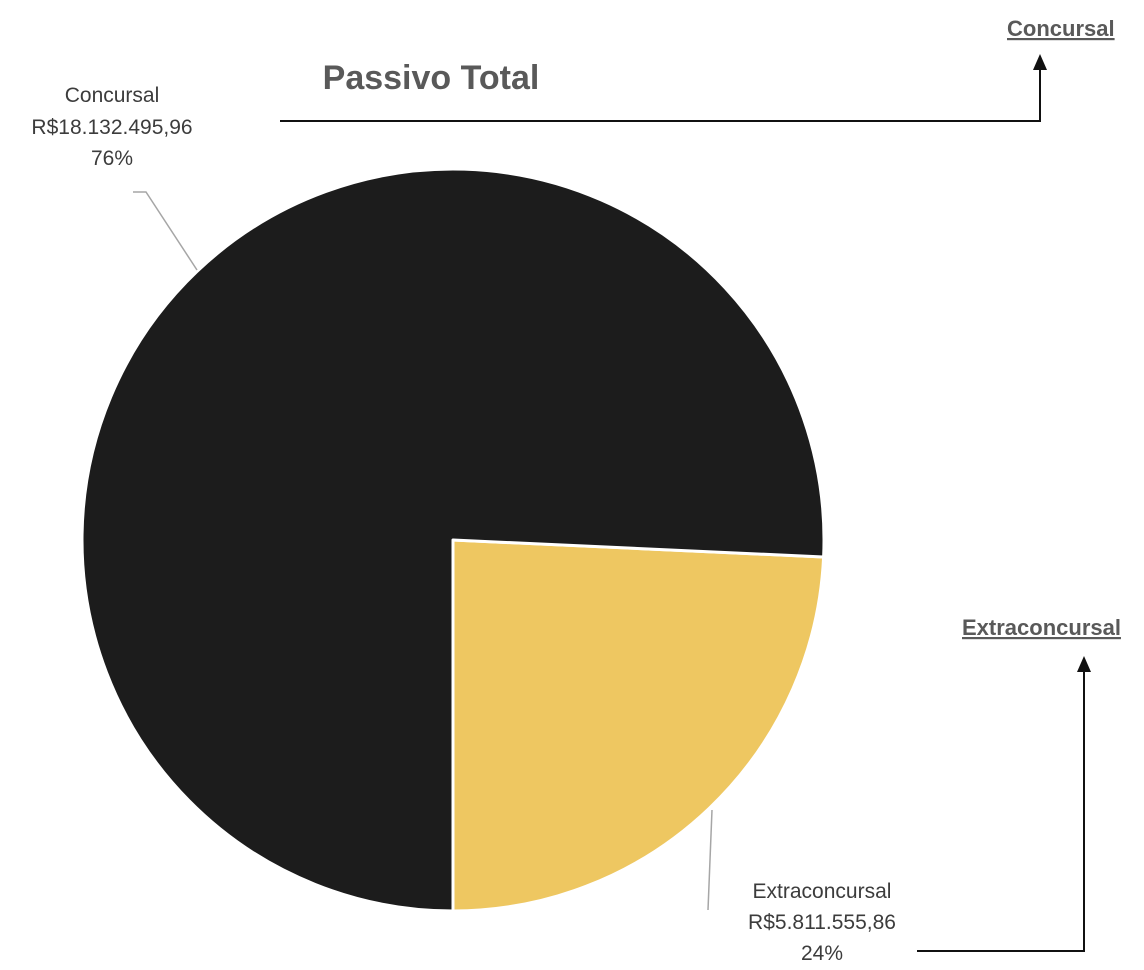 This screenshot has width=1144, height=970. Describe the element at coordinates (822, 922) in the screenshot. I see `slice-label-extraconcursal-value: R$5.811.555,86` at that location.